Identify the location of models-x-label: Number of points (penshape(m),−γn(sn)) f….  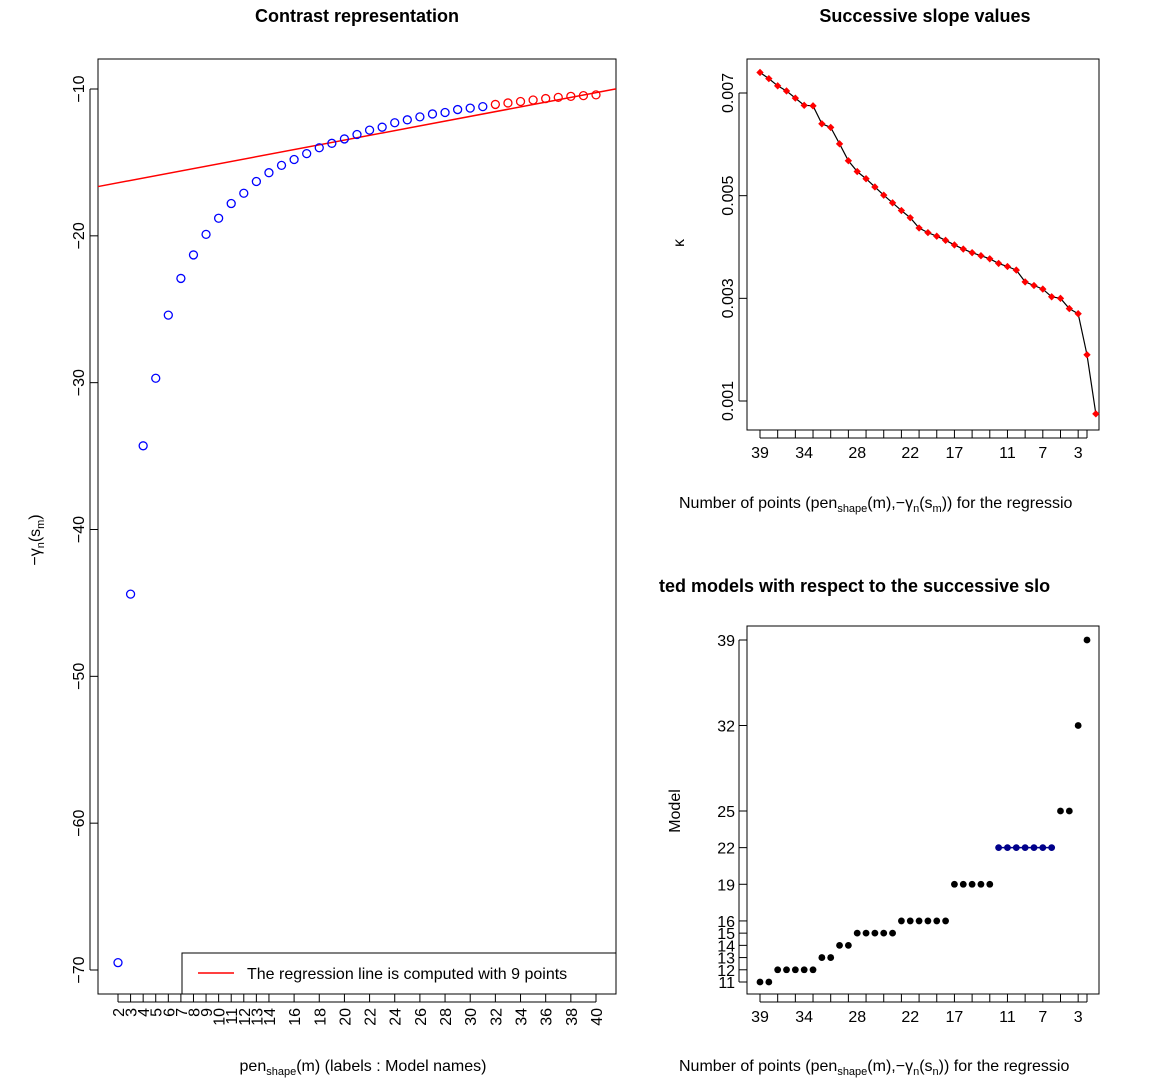
(874, 1068).